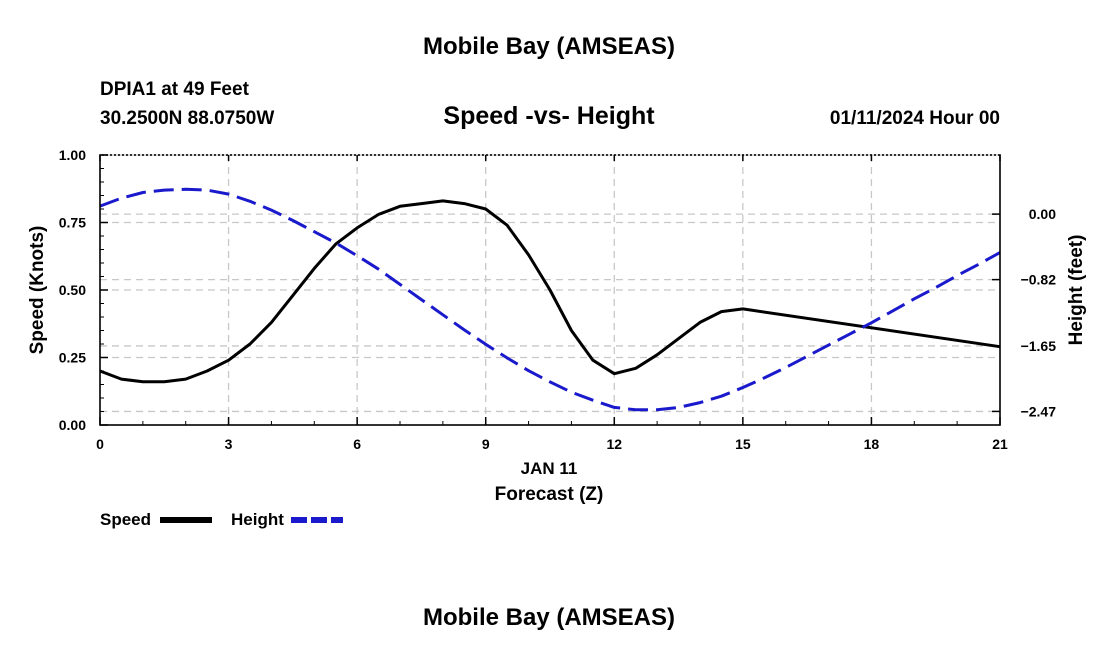 The image size is (1100, 650). What do you see at coordinates (257, 519) in the screenshot?
I see `legend-height-label: Height` at bounding box center [257, 519].